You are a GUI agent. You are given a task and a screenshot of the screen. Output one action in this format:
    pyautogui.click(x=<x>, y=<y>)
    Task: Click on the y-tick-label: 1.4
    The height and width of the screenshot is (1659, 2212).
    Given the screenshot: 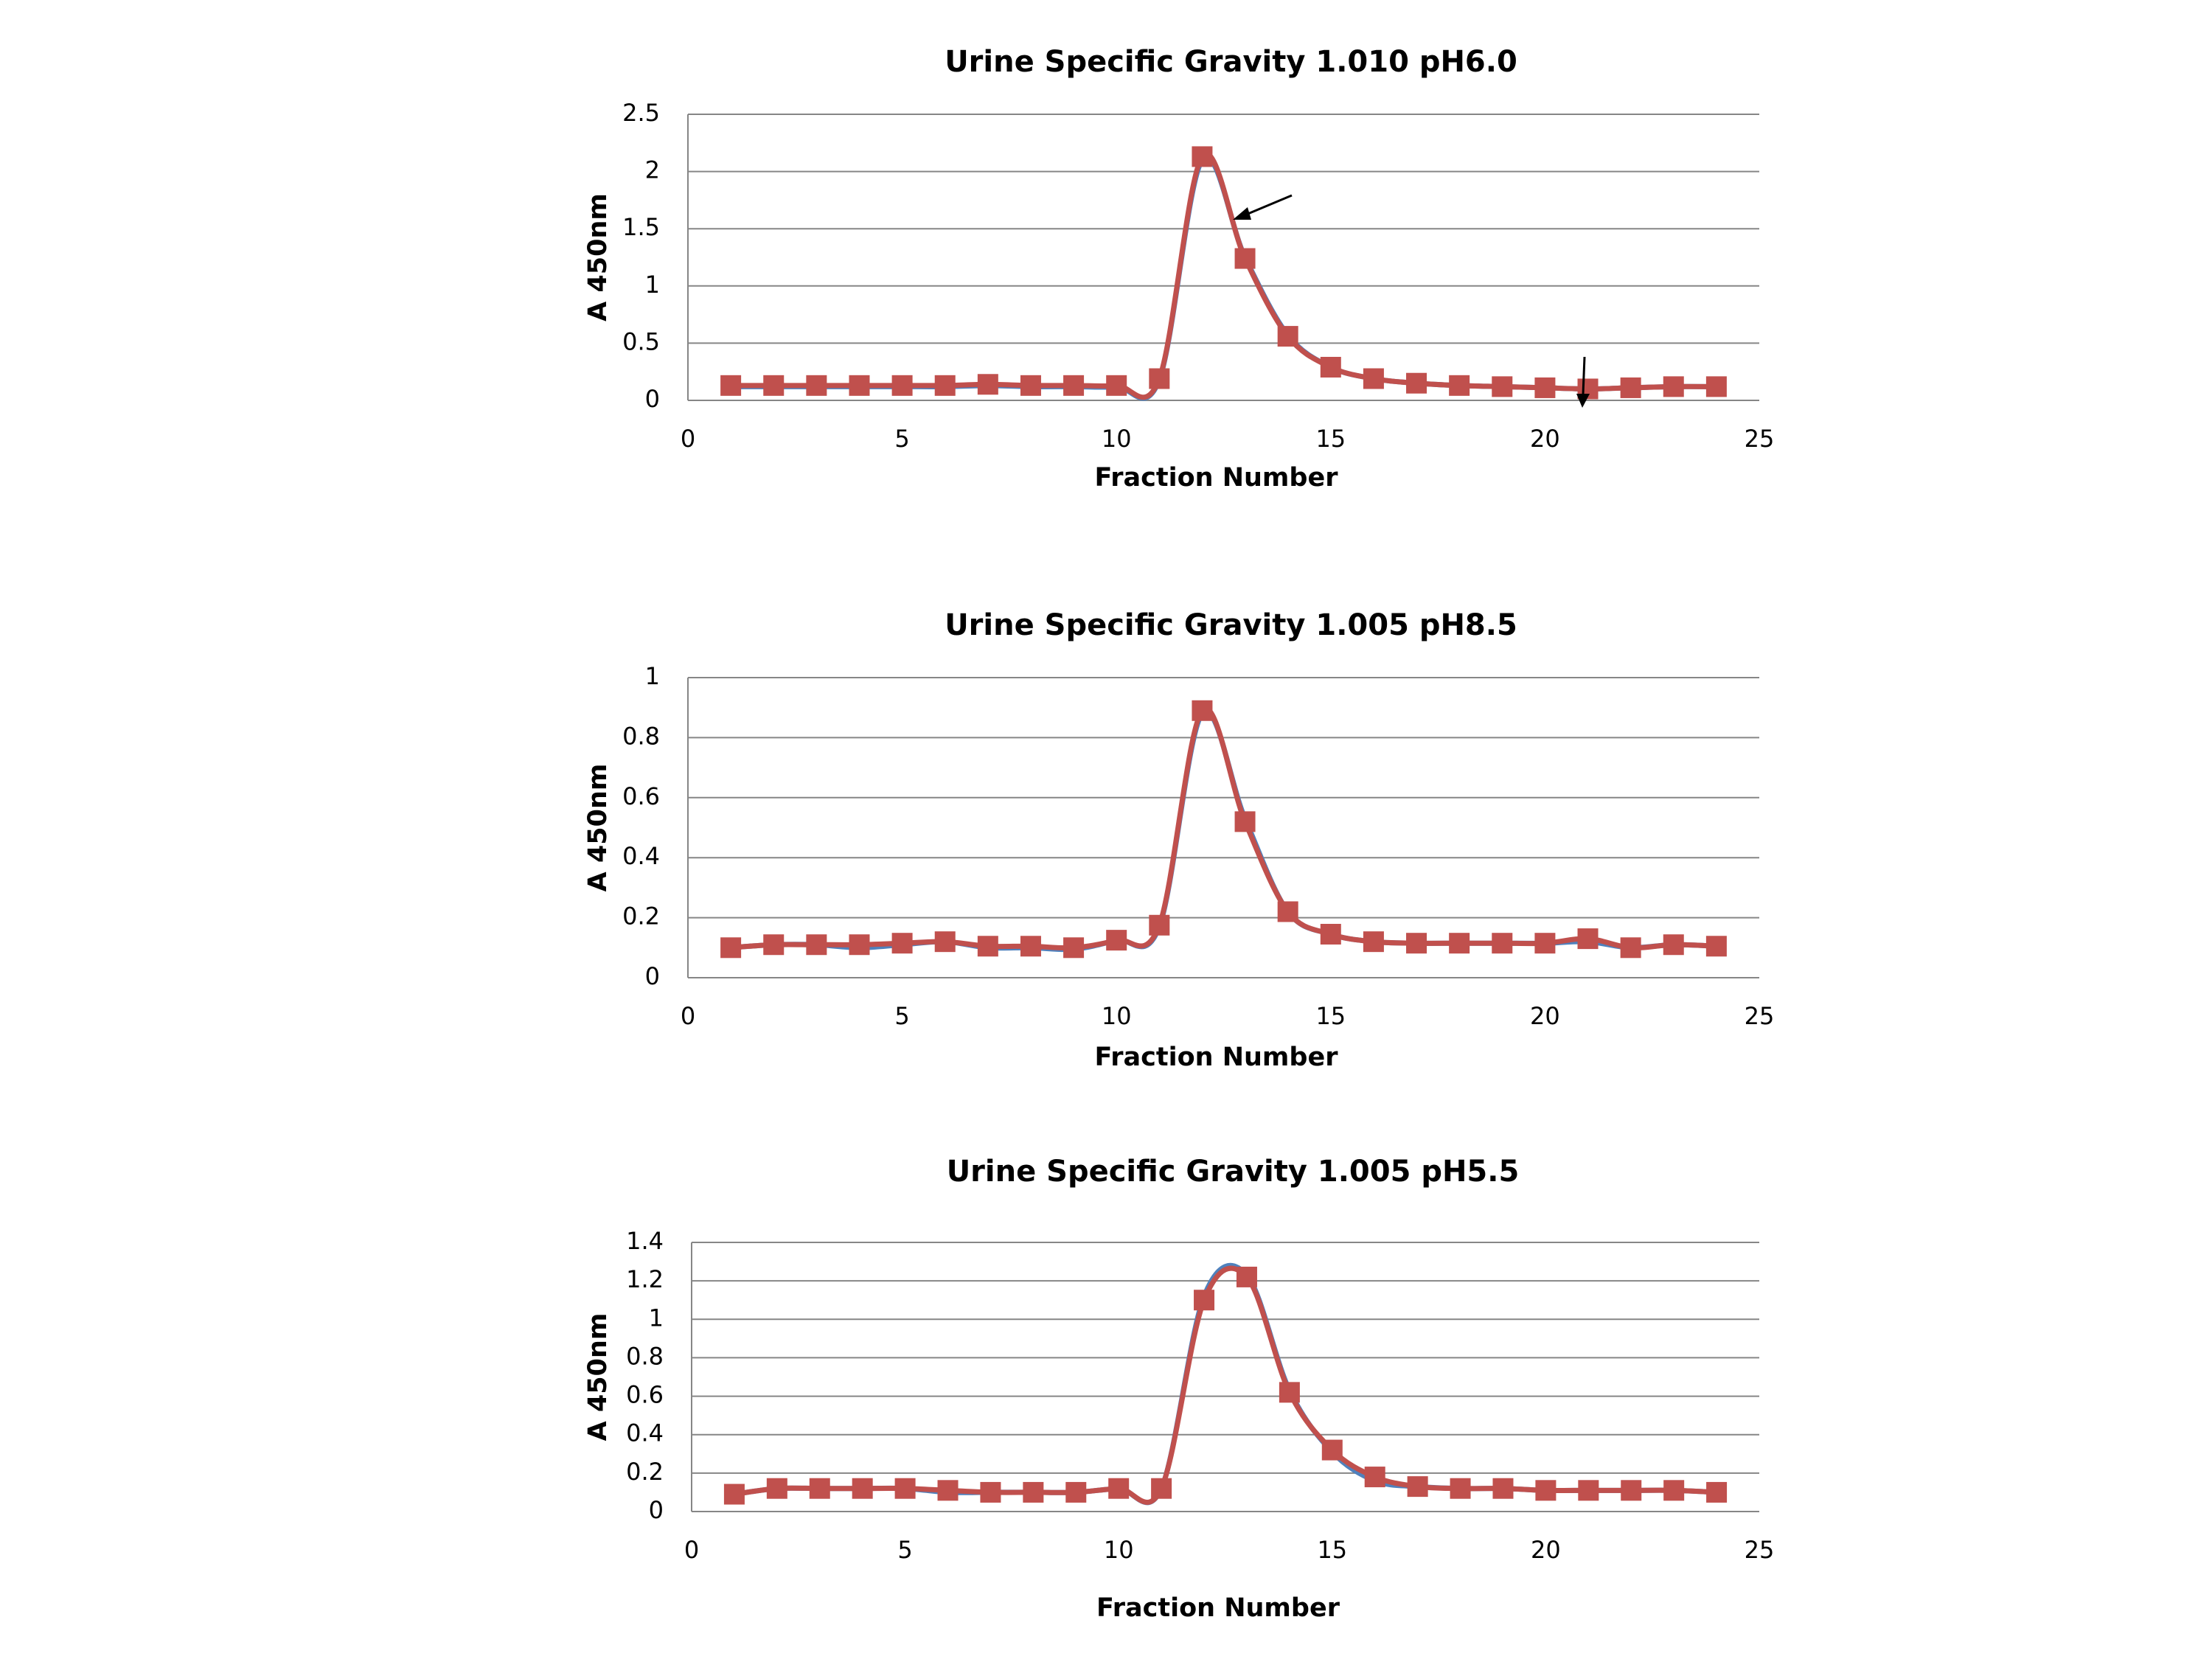 What is the action you would take?
    pyautogui.click(x=645, y=1241)
    